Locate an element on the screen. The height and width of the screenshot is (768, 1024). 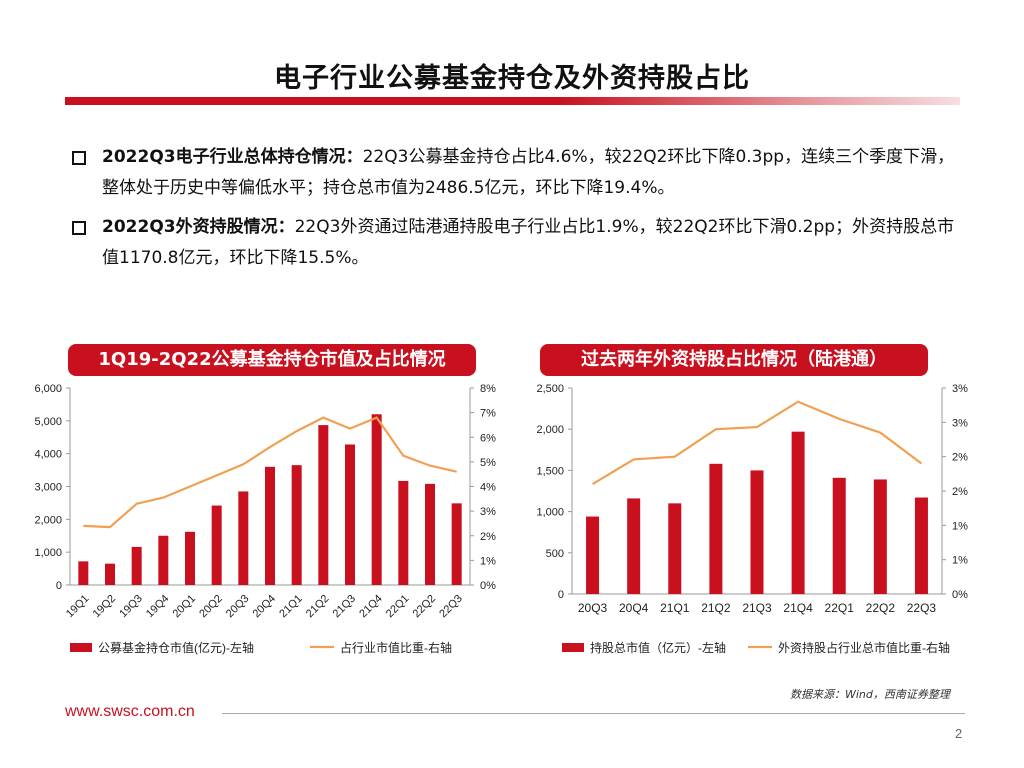
chart1-left-tick-label: 1,000 is located at coordinates (48, 553).